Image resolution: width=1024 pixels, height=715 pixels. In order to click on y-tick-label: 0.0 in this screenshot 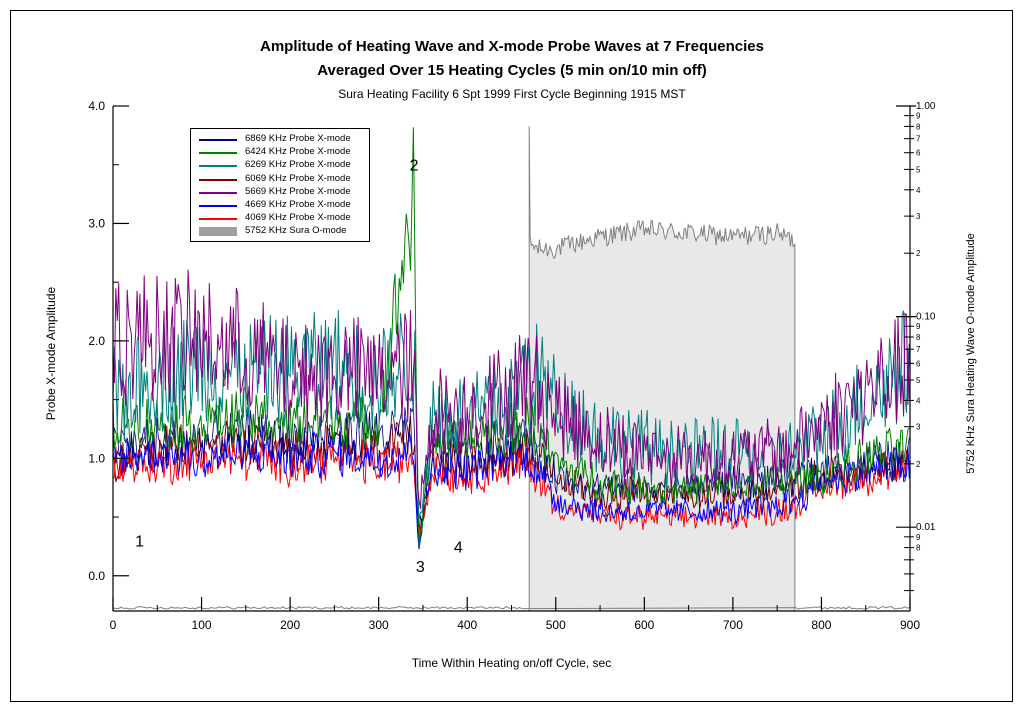, I will do `click(96, 576)`.